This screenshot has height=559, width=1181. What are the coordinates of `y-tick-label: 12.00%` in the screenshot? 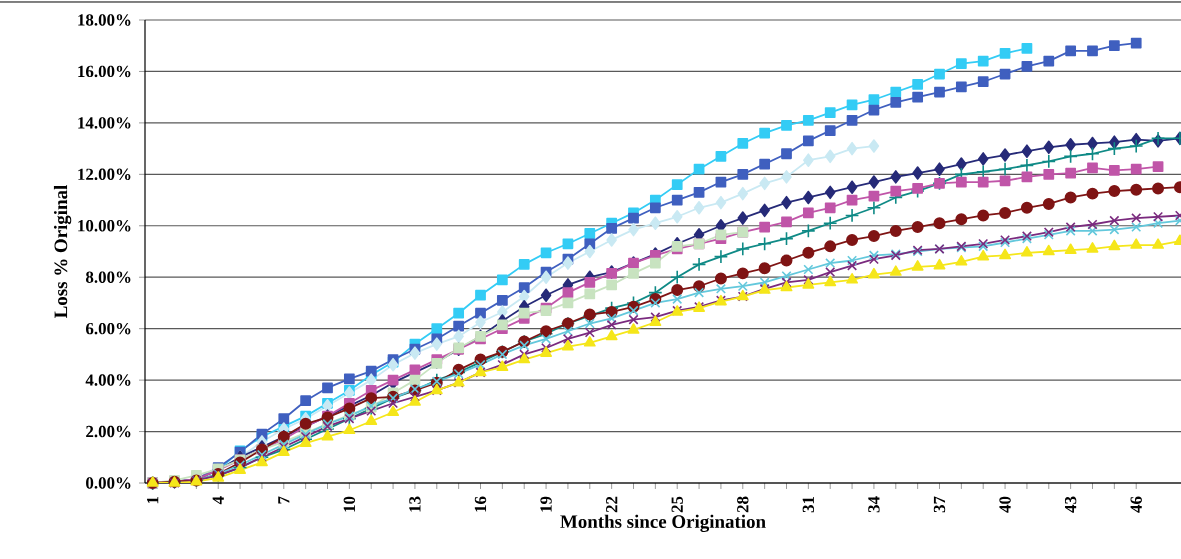 It's located at (104, 174).